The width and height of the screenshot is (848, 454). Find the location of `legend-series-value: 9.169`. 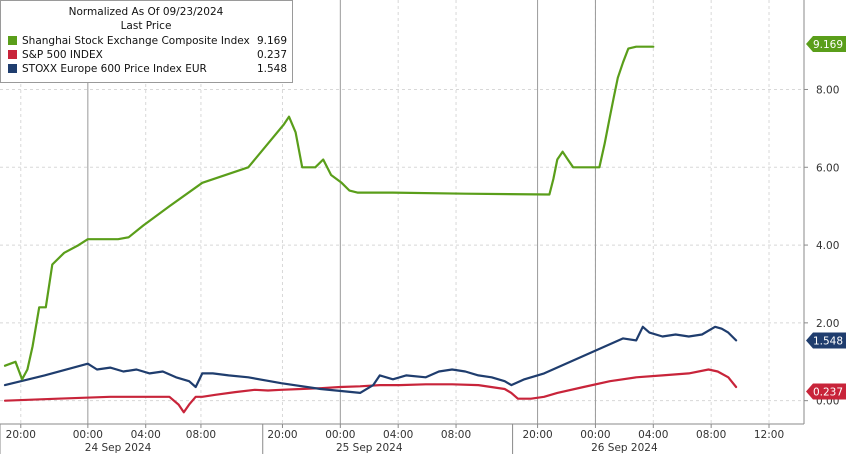

legend-series-value: 9.169 is located at coordinates (272, 41).